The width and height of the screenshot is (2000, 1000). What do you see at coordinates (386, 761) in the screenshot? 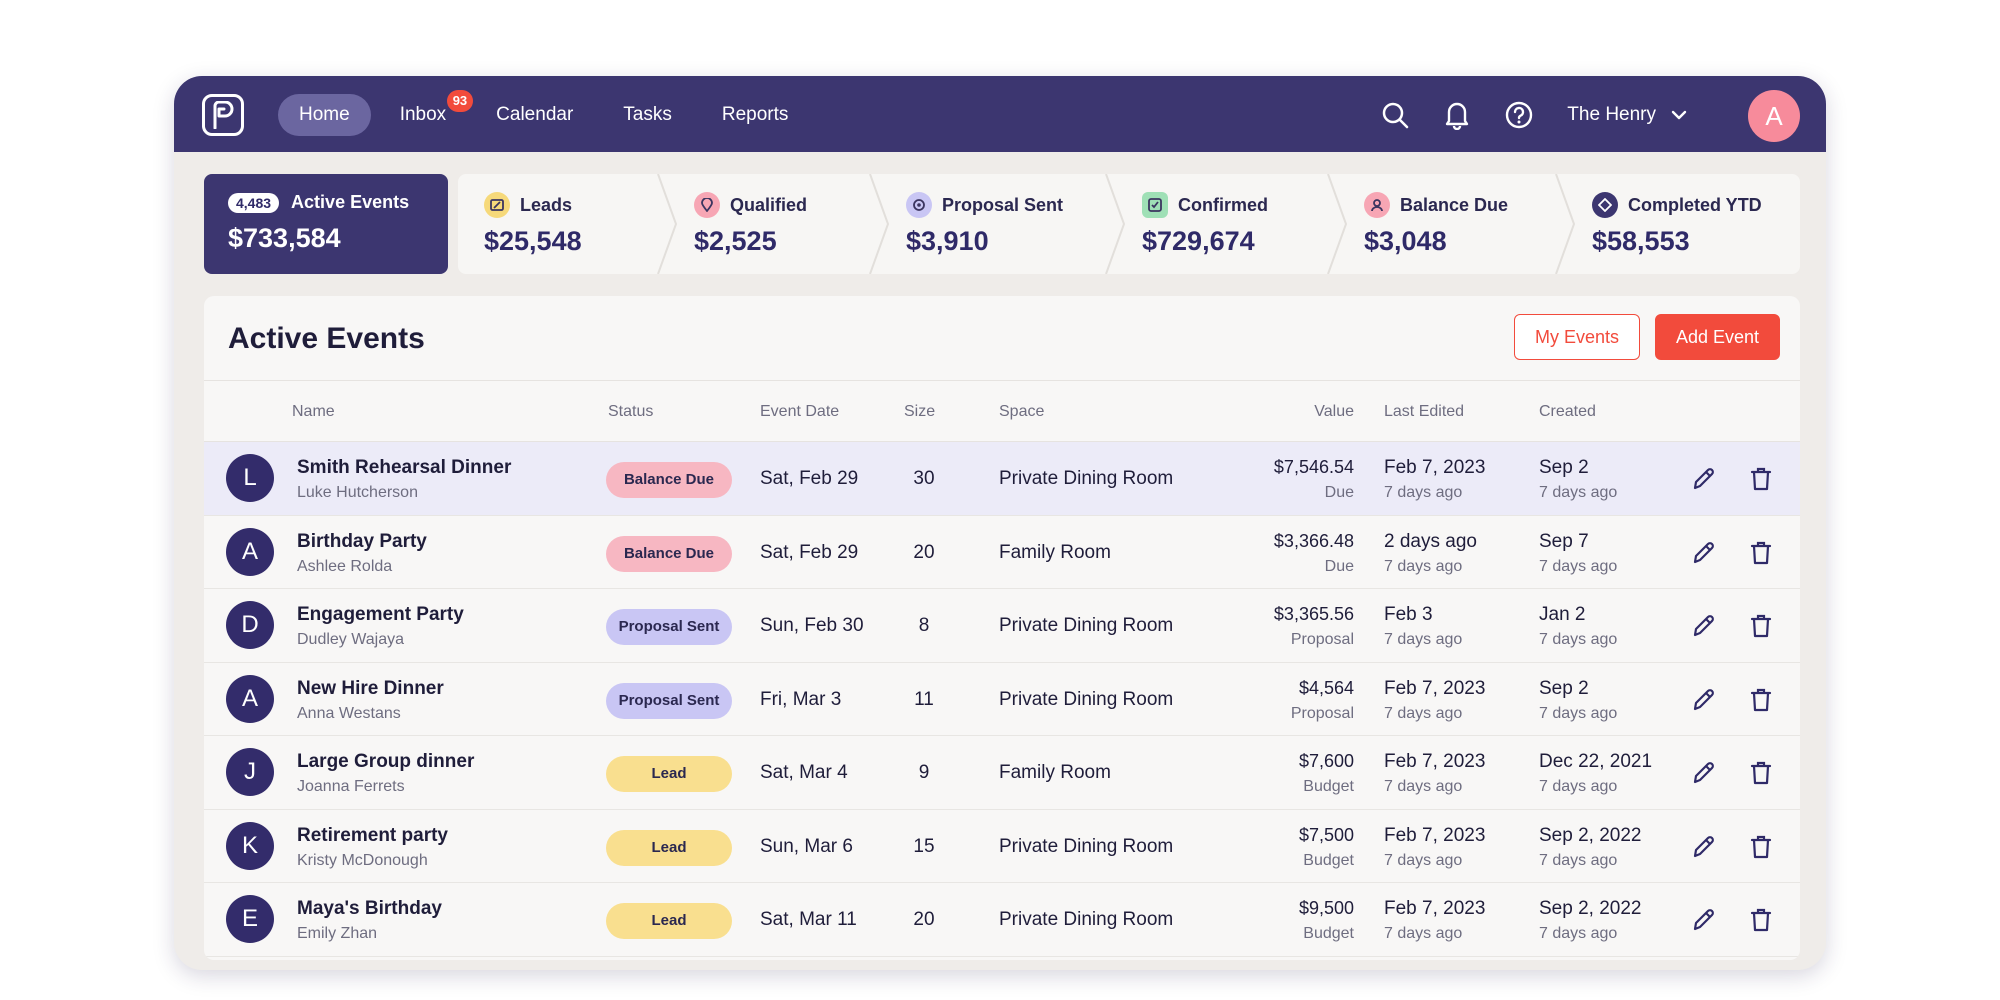
I see `event-name: Large Group dinner` at bounding box center [386, 761].